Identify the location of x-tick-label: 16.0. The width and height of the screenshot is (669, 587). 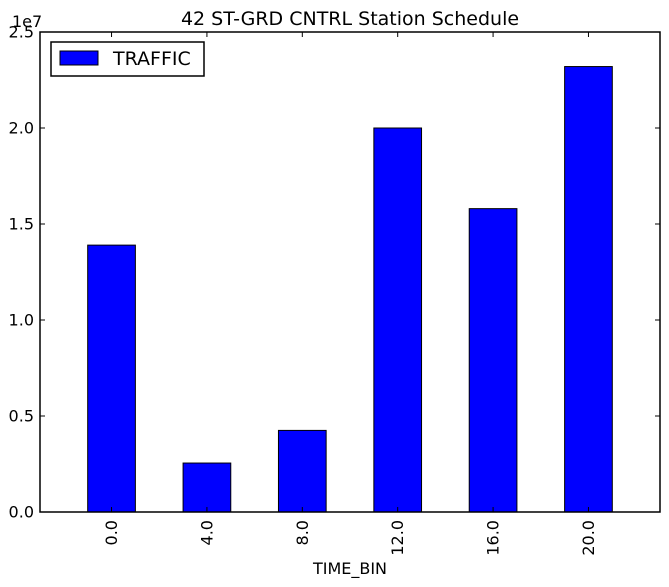
(493, 538).